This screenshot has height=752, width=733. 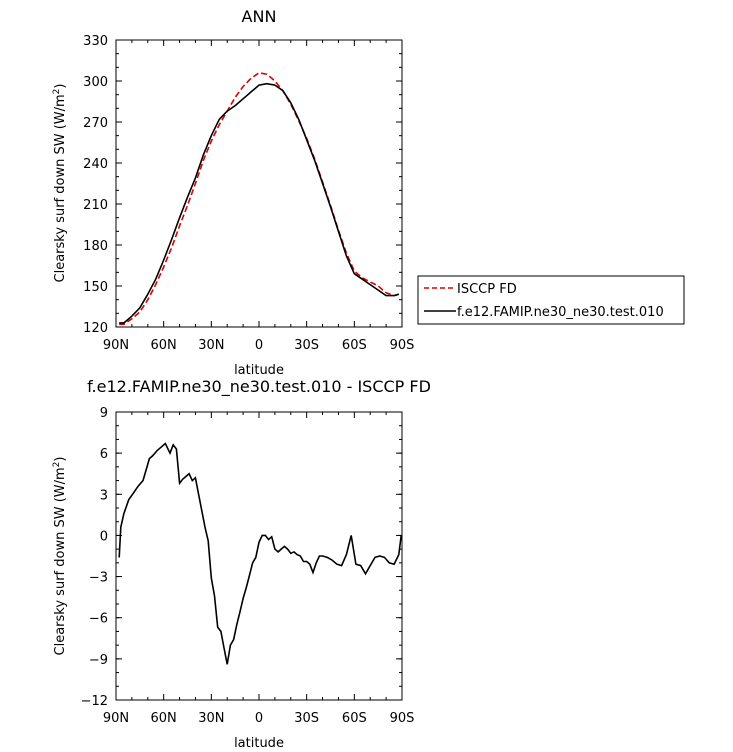 What do you see at coordinates (259, 16) in the screenshot?
I see `top-chart-title: ANN` at bounding box center [259, 16].